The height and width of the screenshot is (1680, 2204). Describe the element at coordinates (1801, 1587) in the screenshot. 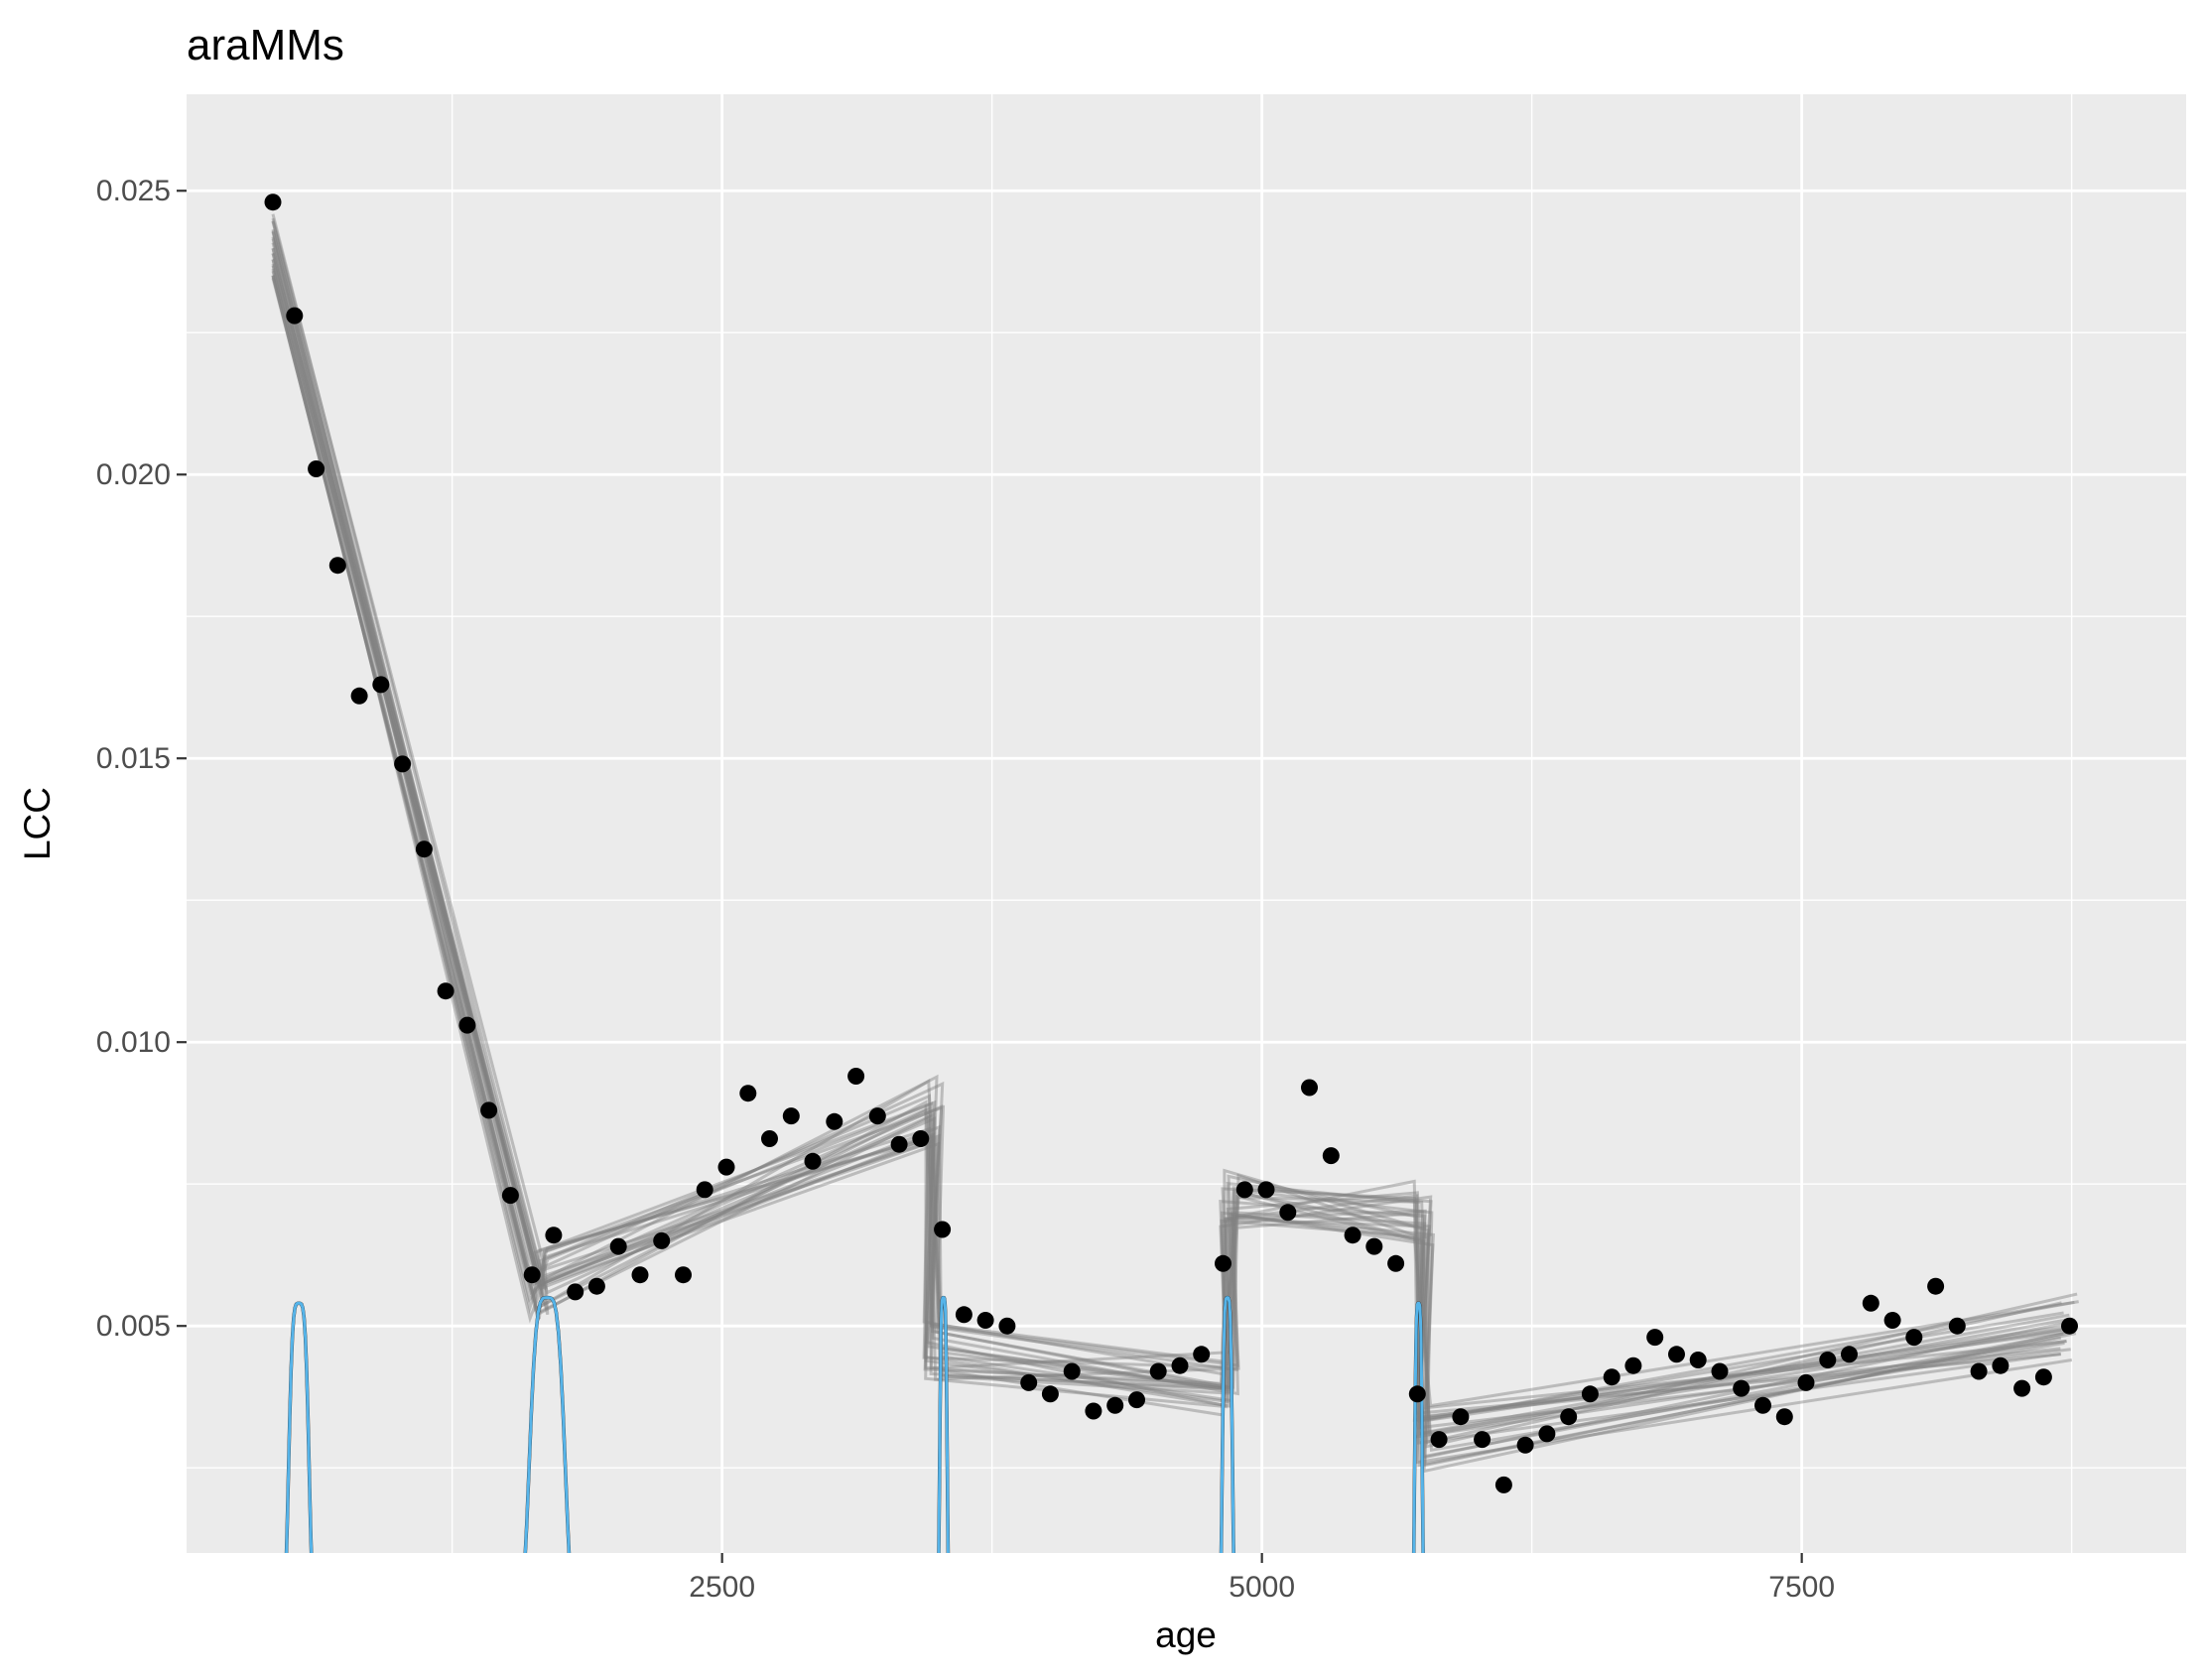

I see `x-tick-label: 7500` at that location.